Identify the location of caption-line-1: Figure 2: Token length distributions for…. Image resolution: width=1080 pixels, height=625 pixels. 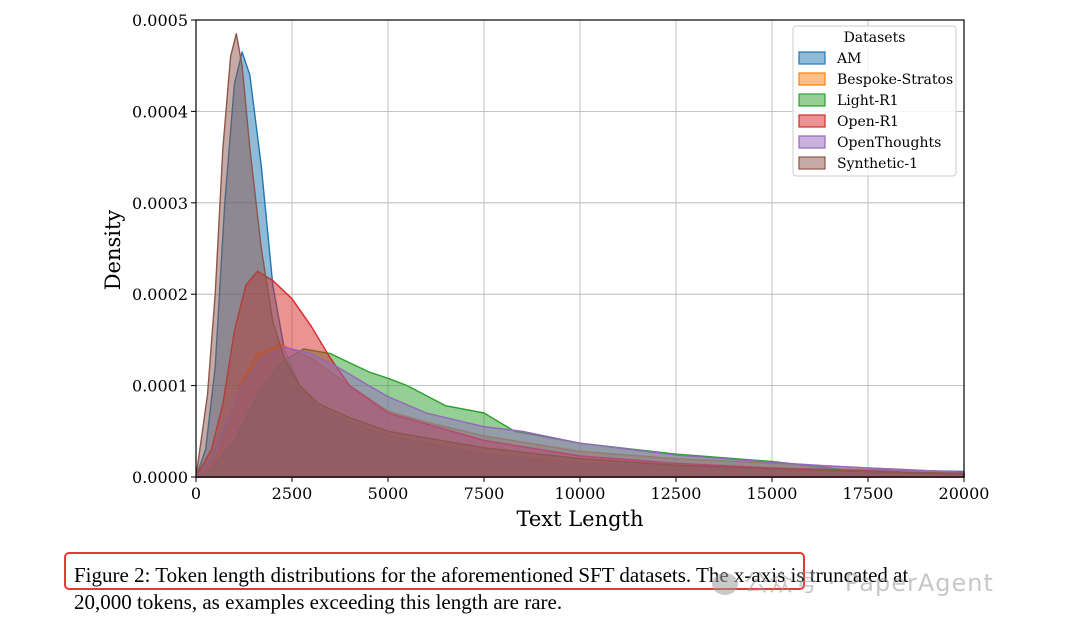
(491, 575).